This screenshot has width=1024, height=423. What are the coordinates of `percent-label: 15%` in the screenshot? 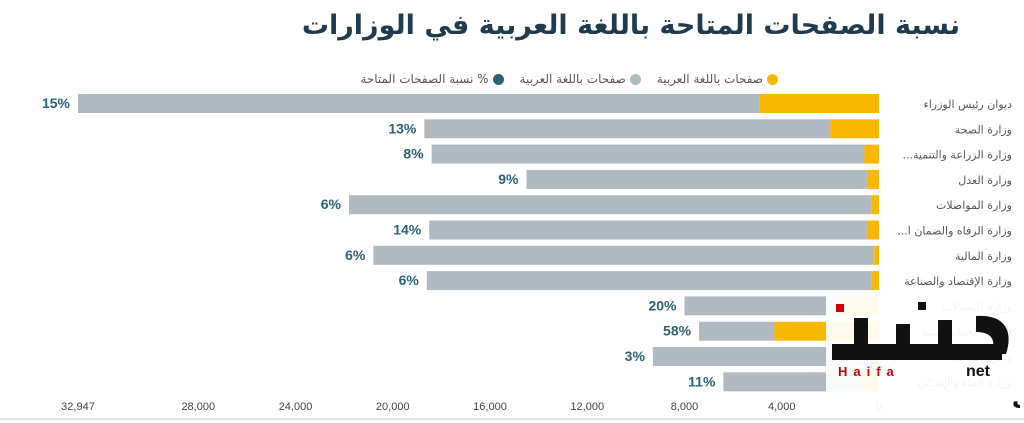 It's located at (56, 103).